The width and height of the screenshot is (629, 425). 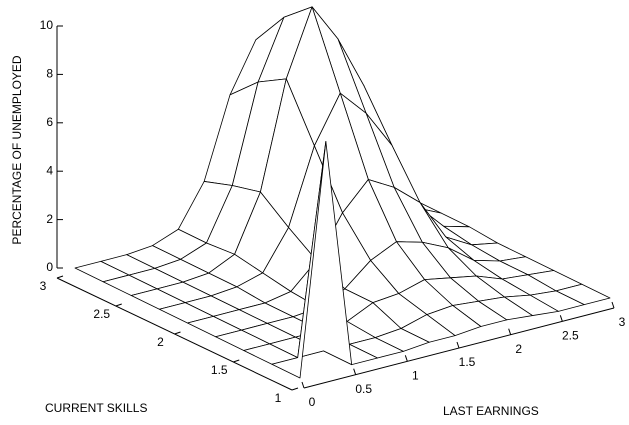 I want to click on x-tick-label: 2, so click(x=518, y=349).